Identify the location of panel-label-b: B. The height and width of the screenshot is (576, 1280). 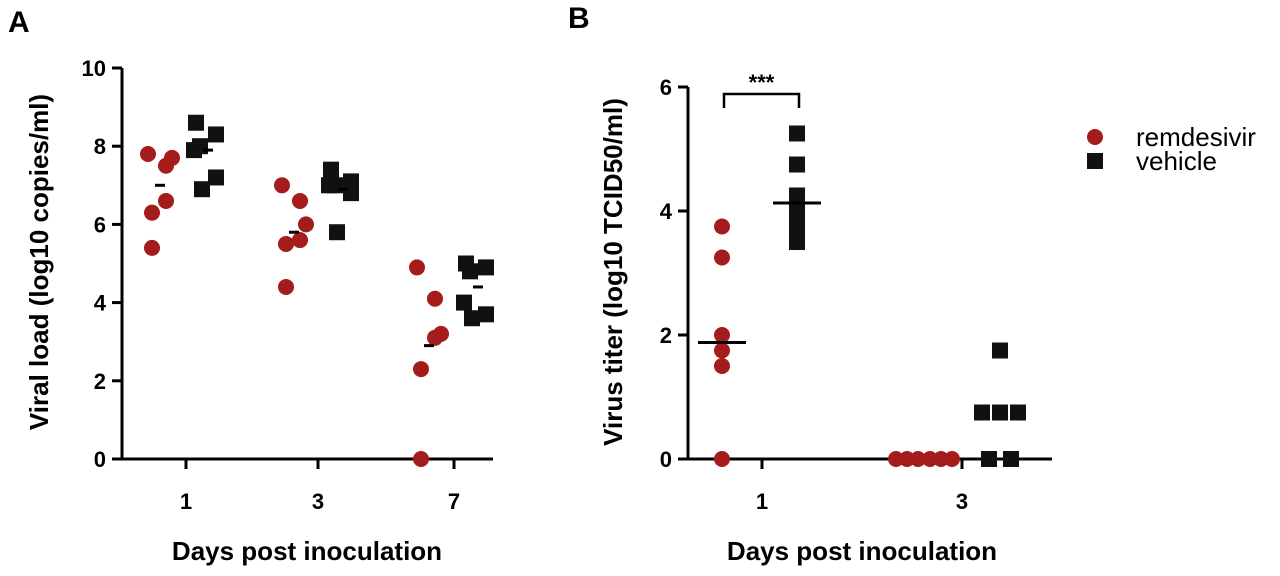
(579, 18).